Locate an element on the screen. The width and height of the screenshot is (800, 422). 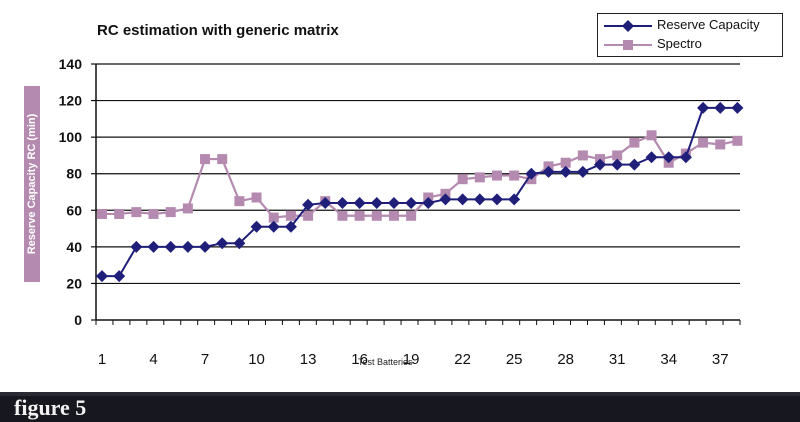
legend: Reserve Capacity Spectro is located at coordinates (690, 35).